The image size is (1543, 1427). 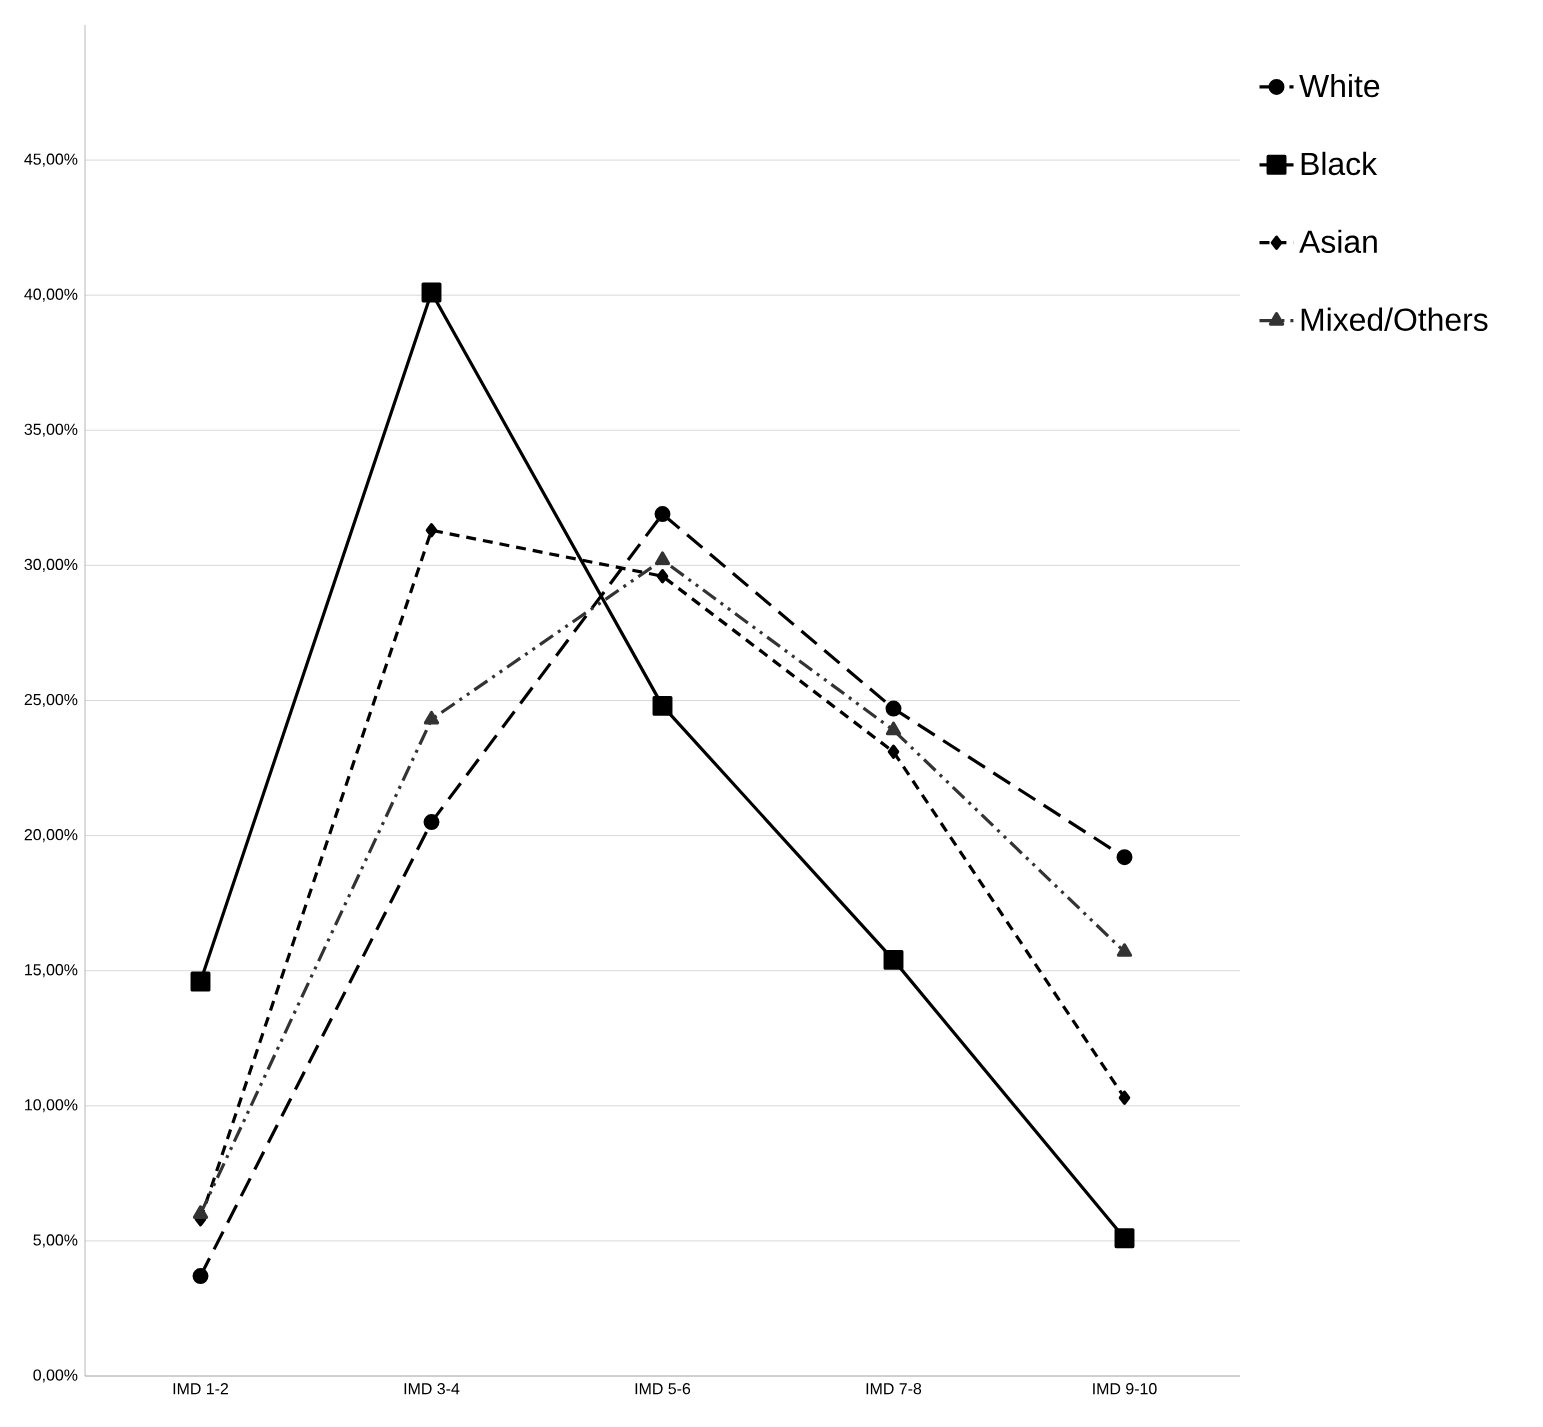 I want to click on y-tick-label: 10,00%, so click(x=51, y=1106).